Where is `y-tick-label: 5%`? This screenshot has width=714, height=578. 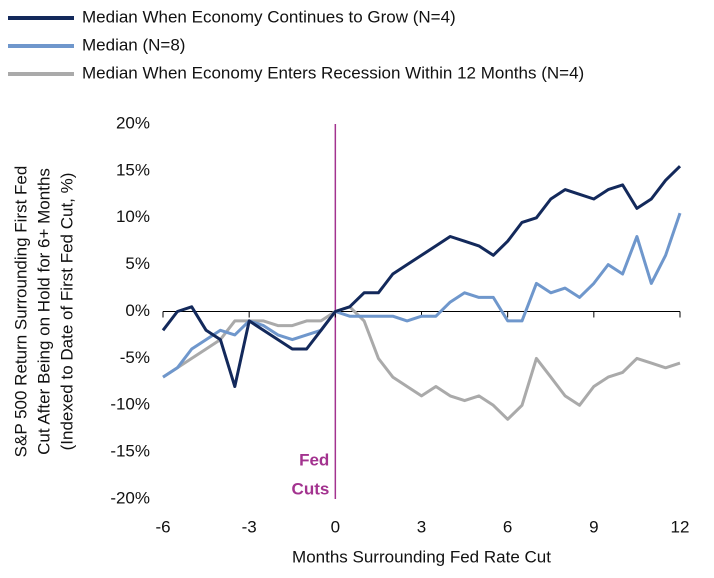
y-tick-label: 5% is located at coordinates (137, 263).